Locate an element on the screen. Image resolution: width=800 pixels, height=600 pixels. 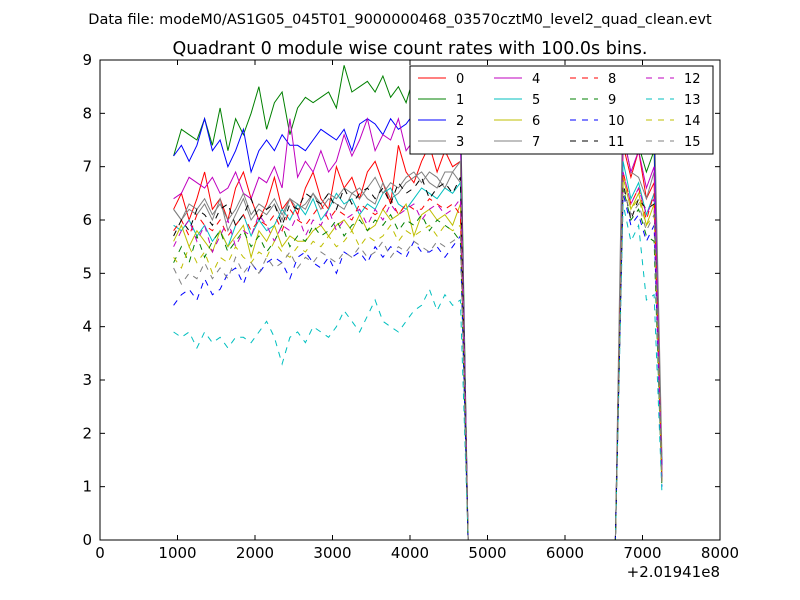
legend-box is located at coordinates (561, 110).